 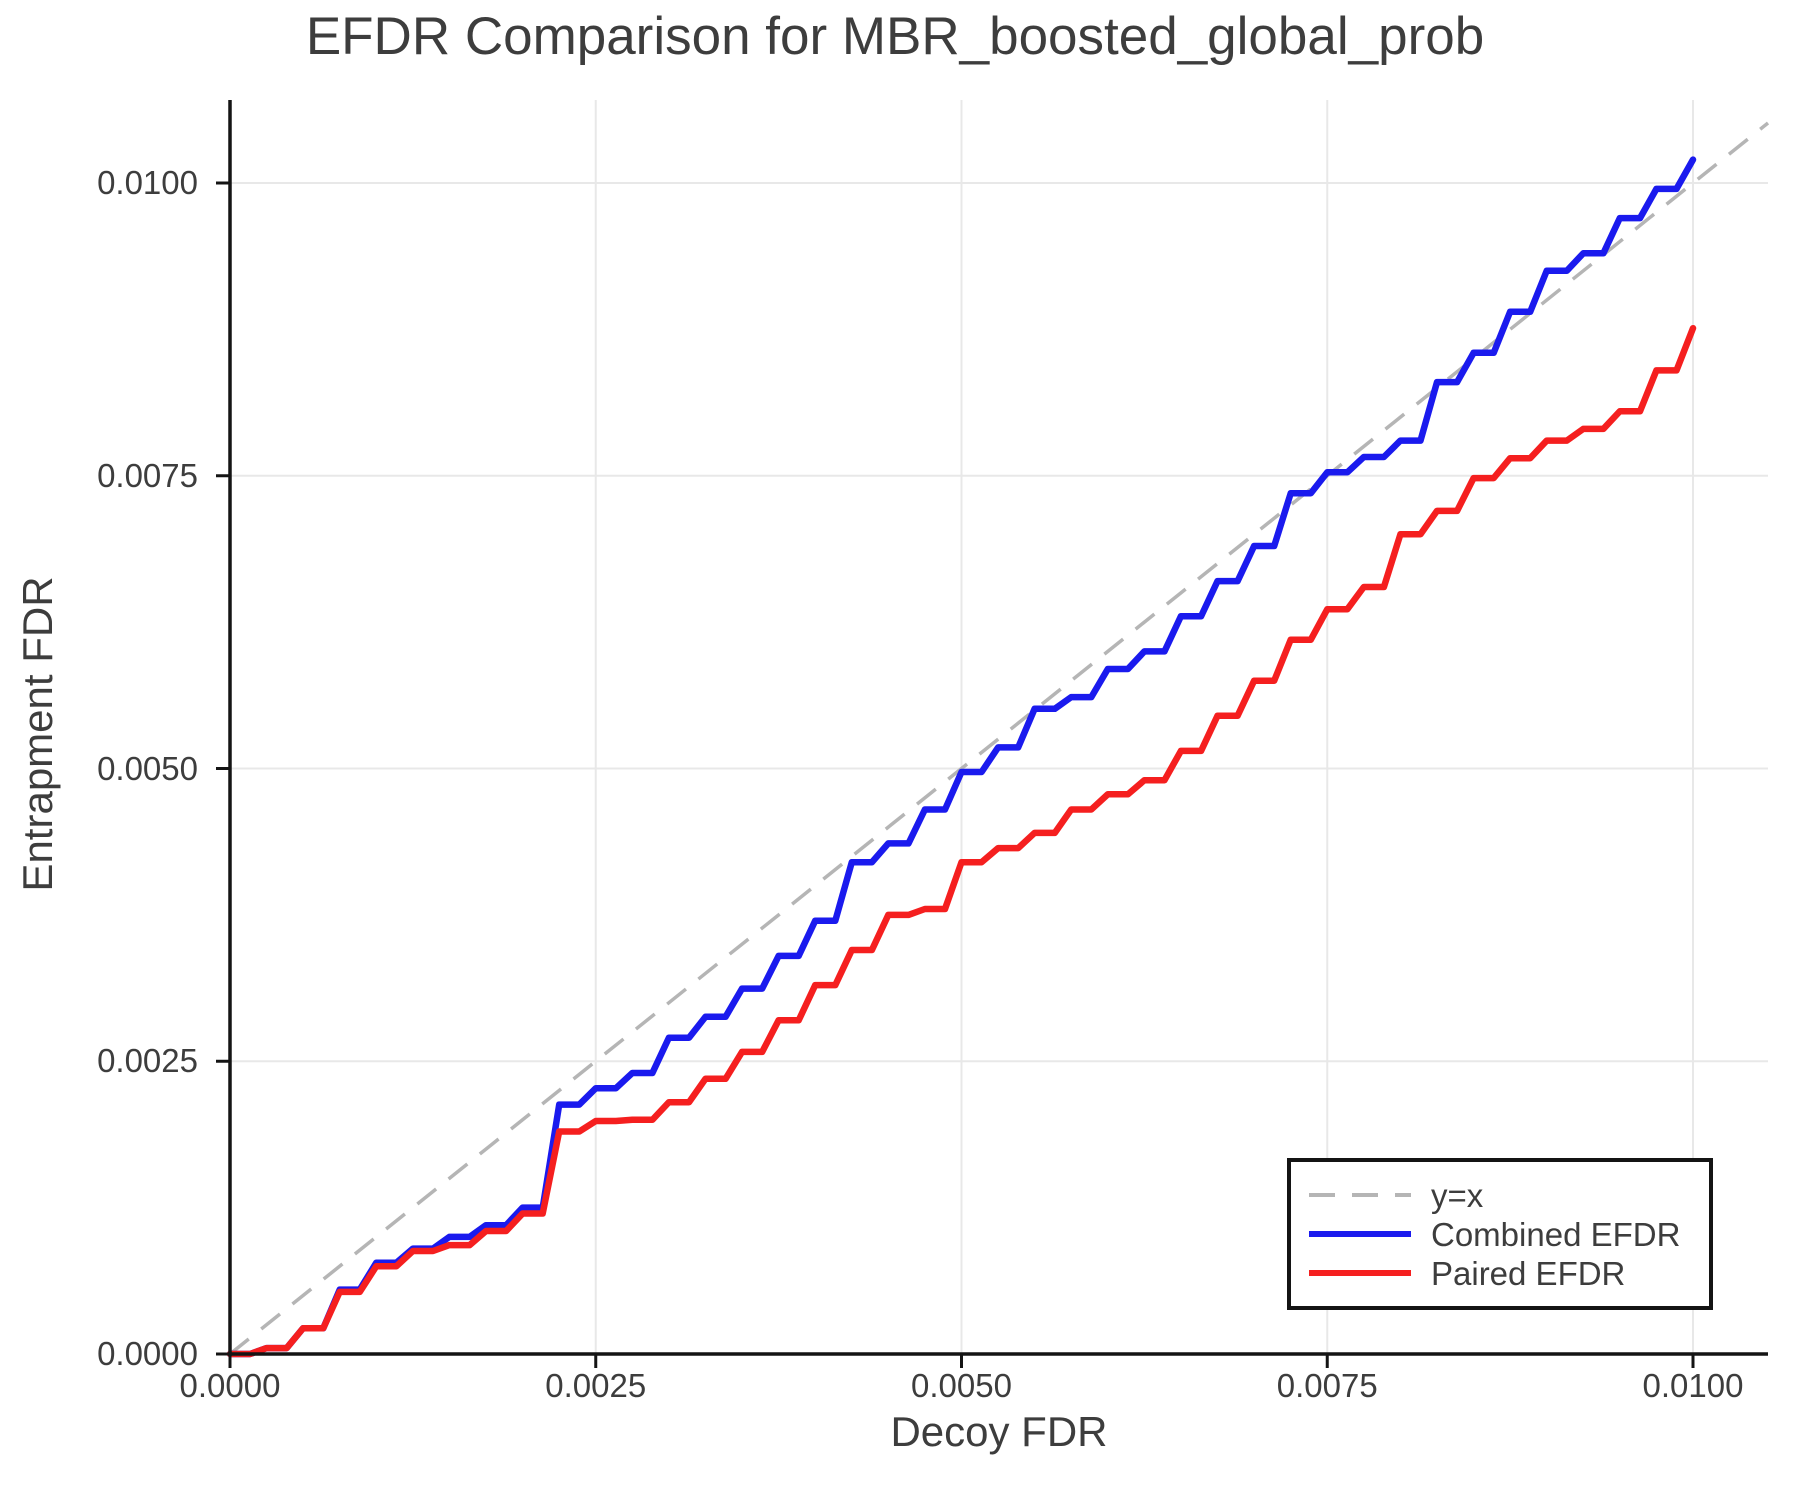 I want to click on legend-line-sample-yx, so click(x=1360, y=1195).